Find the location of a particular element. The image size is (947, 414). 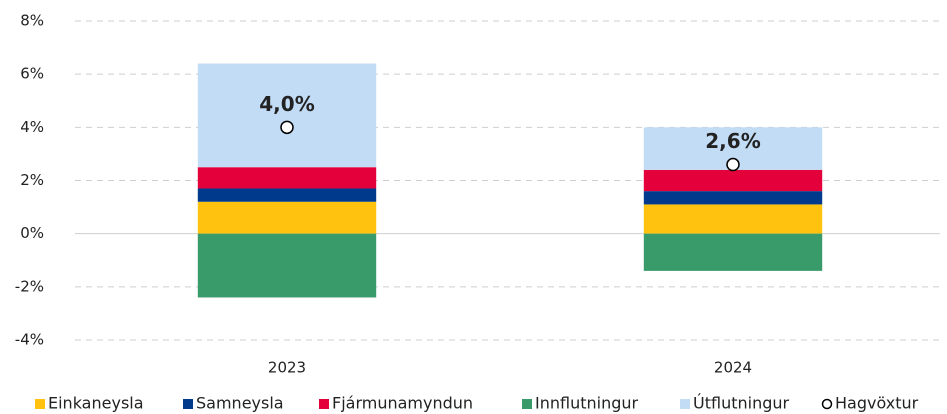

legend-label: Útflutningur is located at coordinates (741, 403).